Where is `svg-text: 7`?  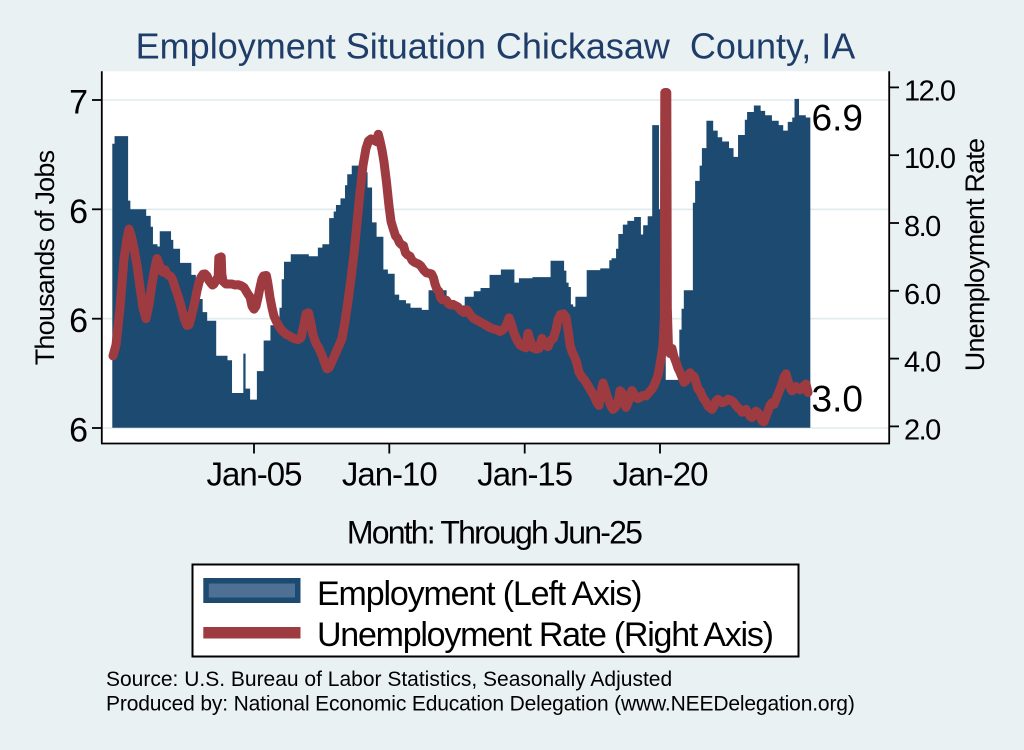
svg-text: 7 is located at coordinates (78, 103).